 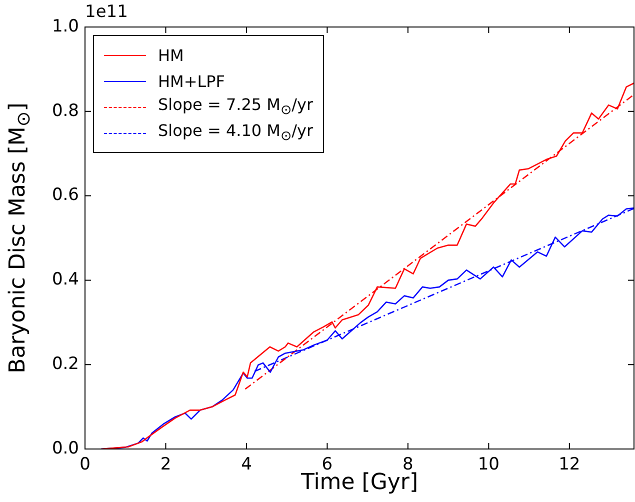 I want to click on text: 1e11, so click(x=106, y=12).